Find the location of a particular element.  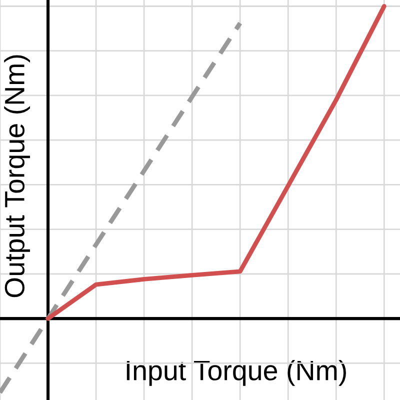

y-axis-title: Output Torque (Nm) is located at coordinates (17, 176).